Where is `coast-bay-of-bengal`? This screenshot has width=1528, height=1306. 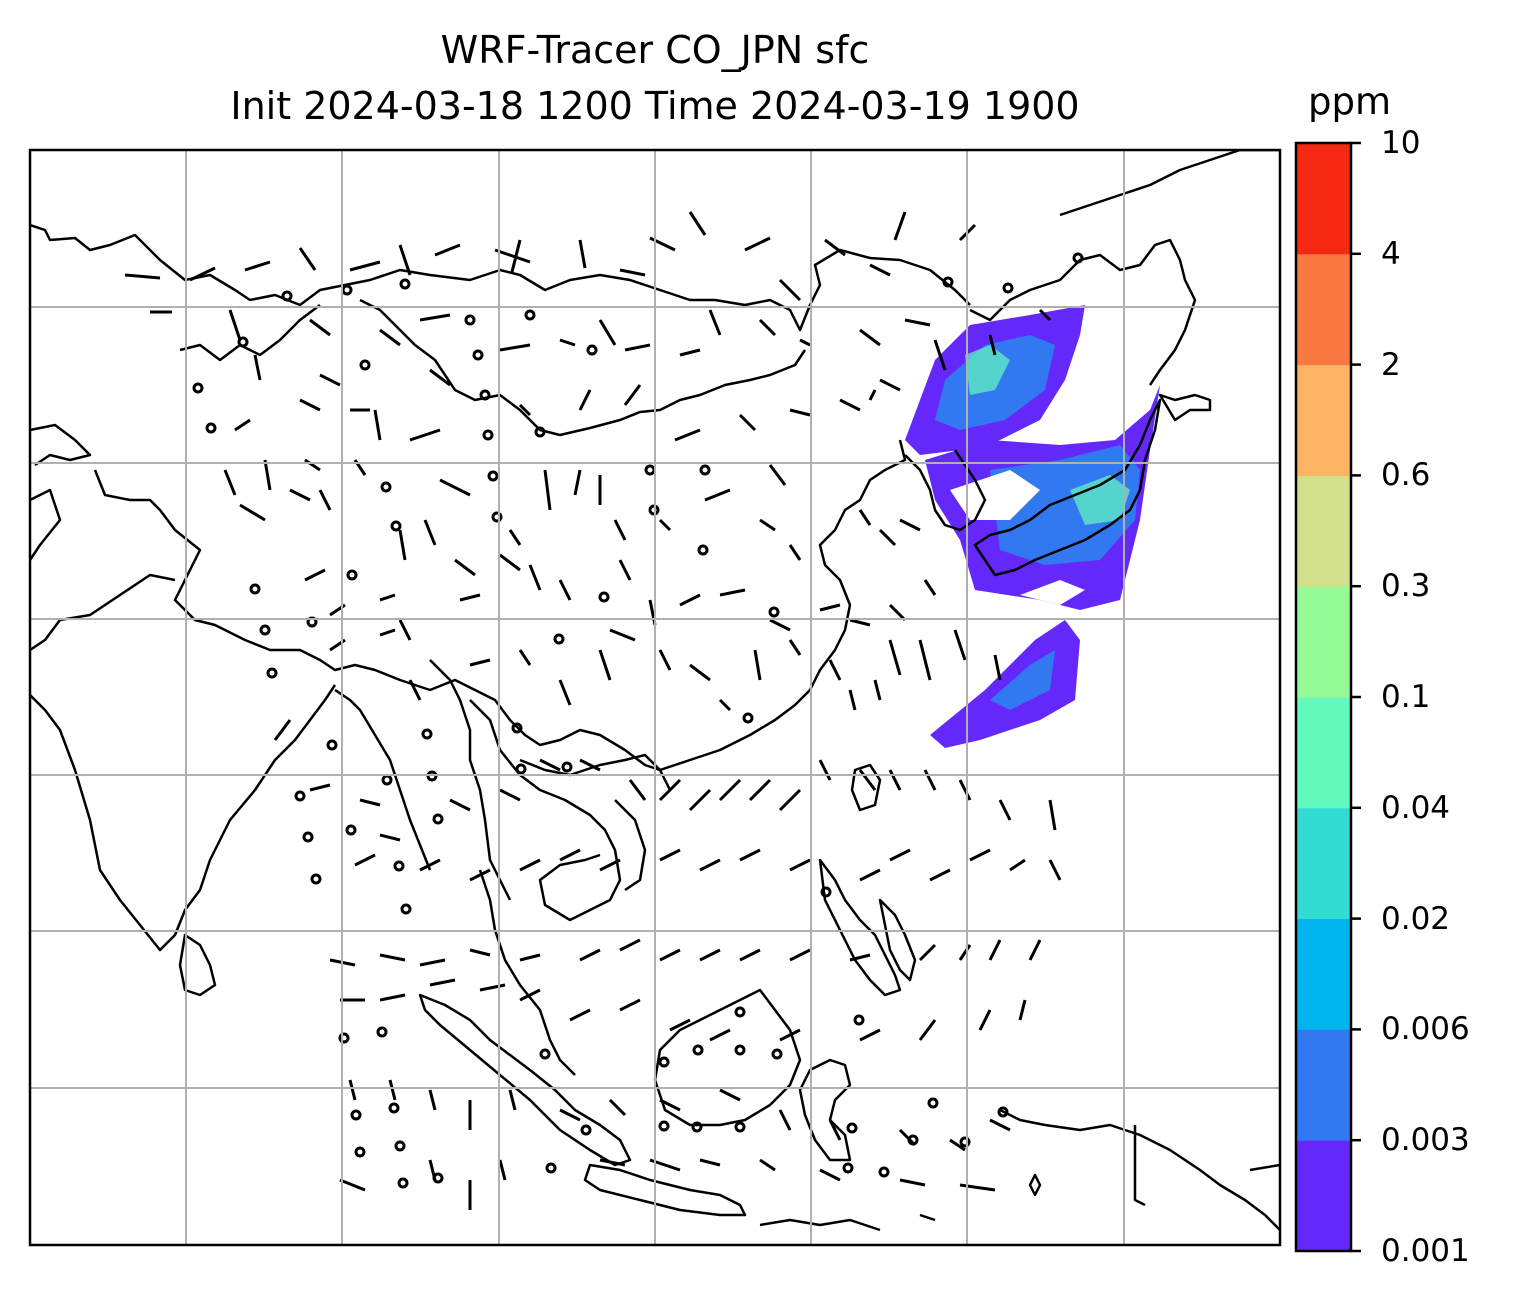 coast-bay-of-bengal is located at coordinates (423, 780).